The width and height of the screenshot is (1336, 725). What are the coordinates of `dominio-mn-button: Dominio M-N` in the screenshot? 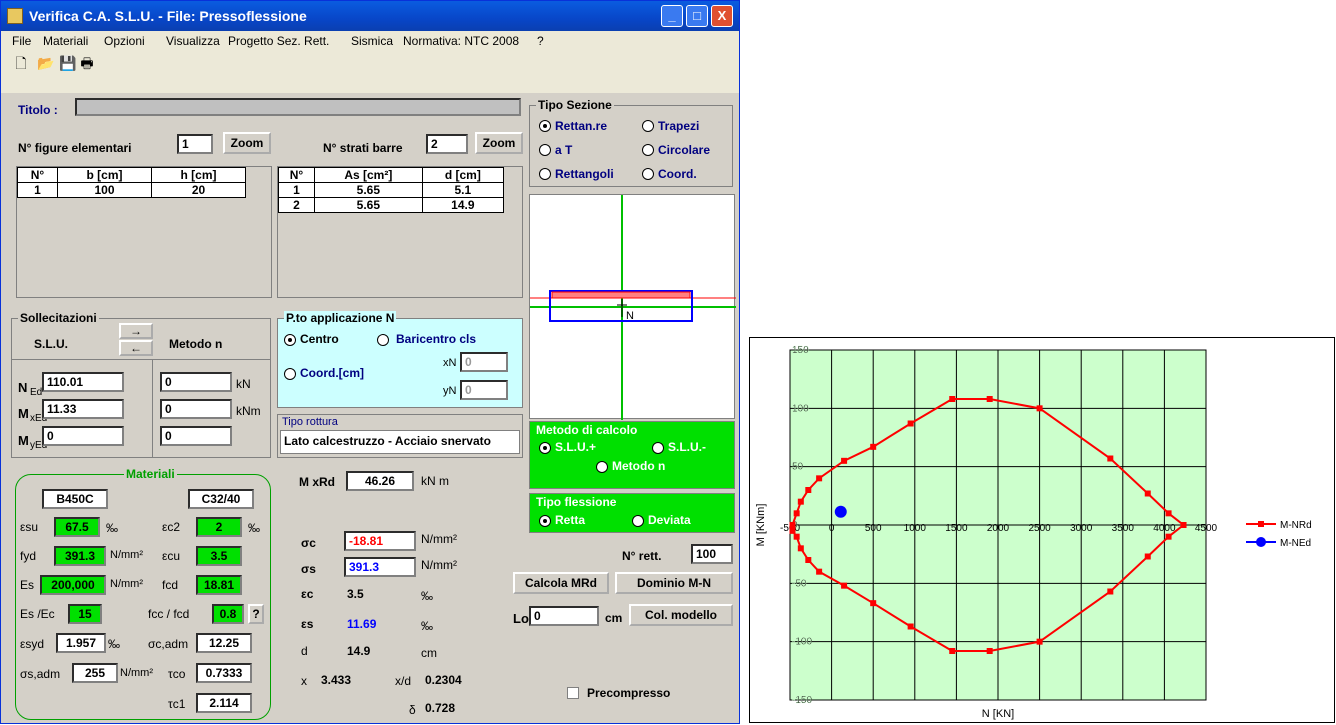 It's located at (674, 583).